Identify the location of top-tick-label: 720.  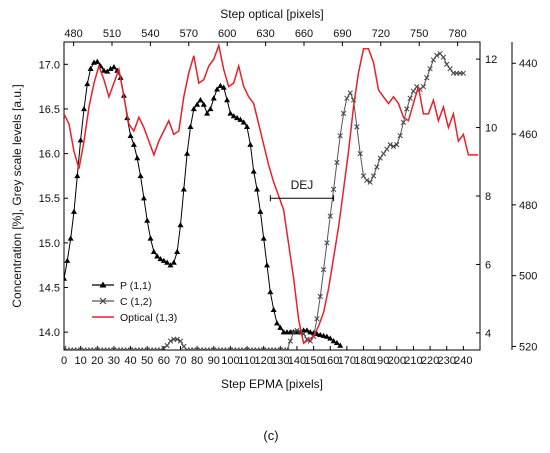
(381, 34).